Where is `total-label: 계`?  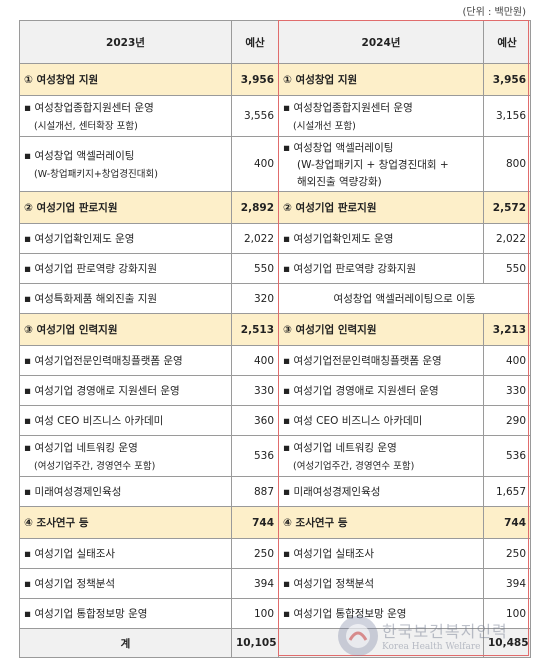
total-label: 계 is located at coordinates (125, 643).